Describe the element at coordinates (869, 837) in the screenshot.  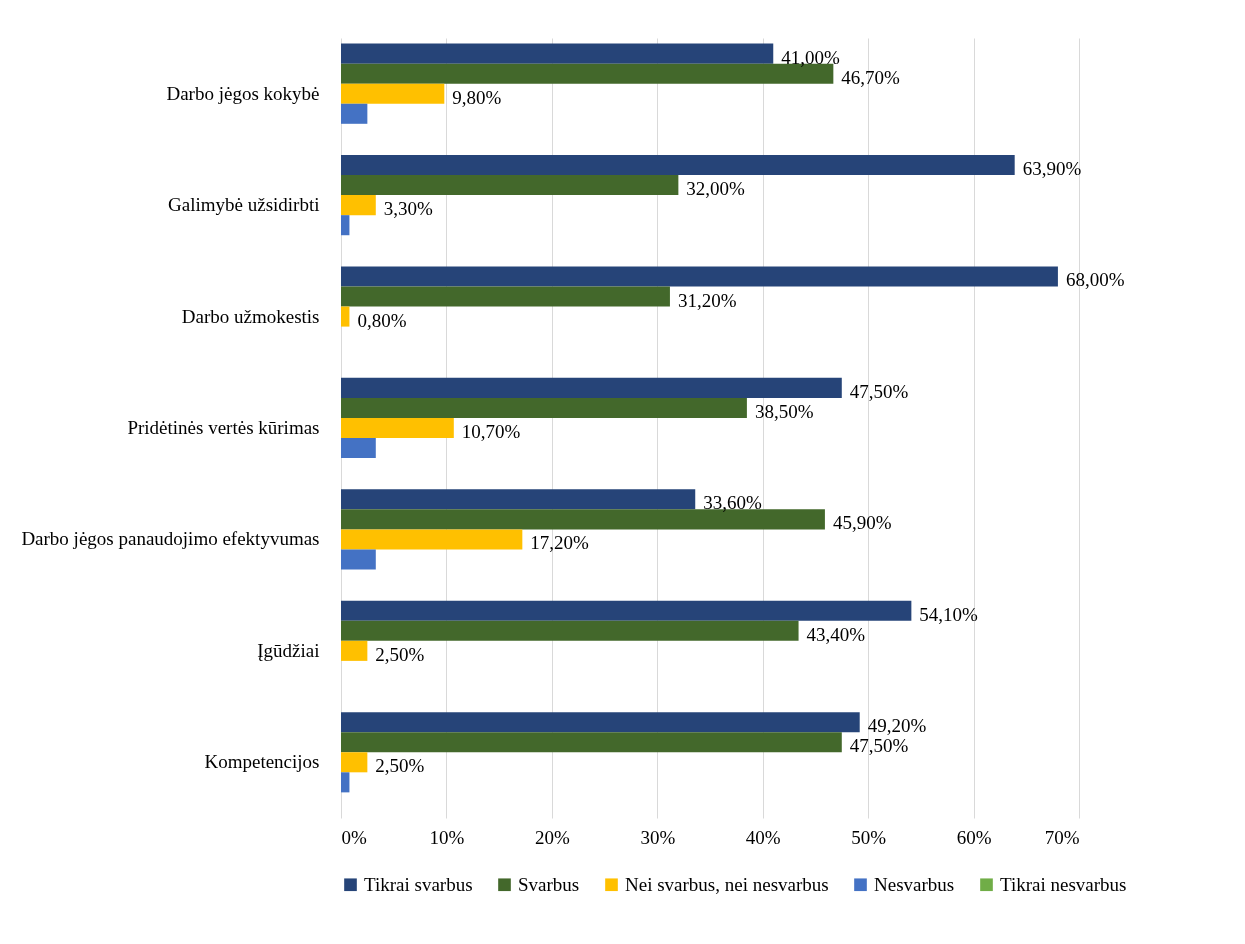
I see `x-tick-label: 50%` at that location.